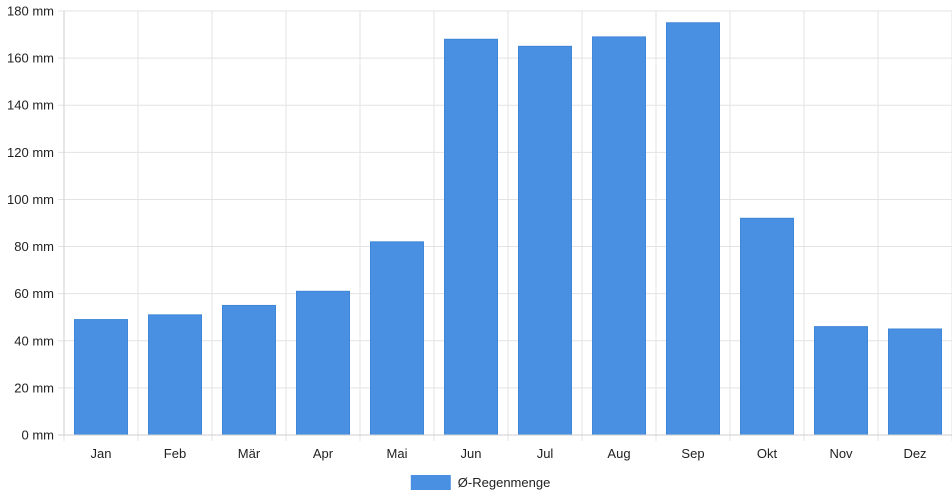 The height and width of the screenshot is (500, 952). I want to click on y-tick-label: 180 mm, so click(30, 11).